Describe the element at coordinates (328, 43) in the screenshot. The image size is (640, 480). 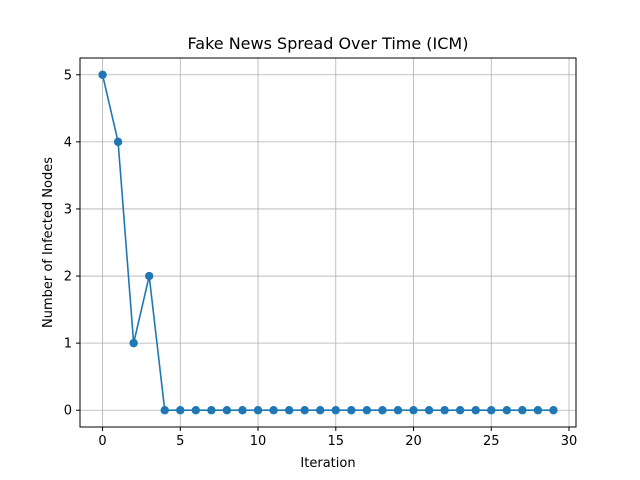
I see `chart-title: Fake News Spread Over Time (ICM)` at that location.